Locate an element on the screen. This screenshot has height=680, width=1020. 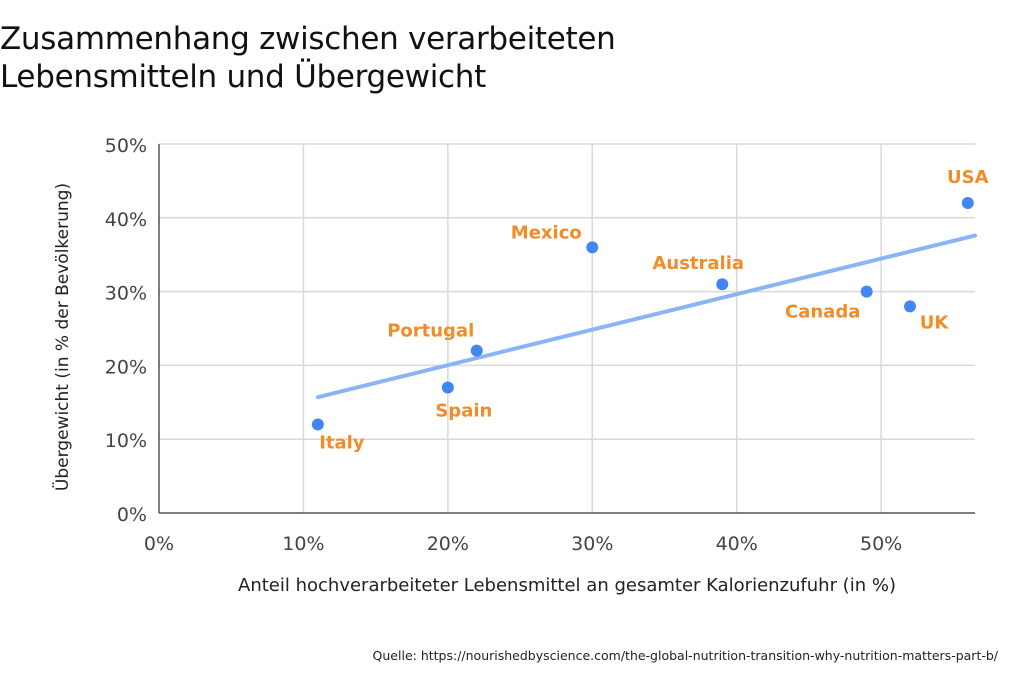
y-tick-label: 40% is located at coordinates (126, 220).